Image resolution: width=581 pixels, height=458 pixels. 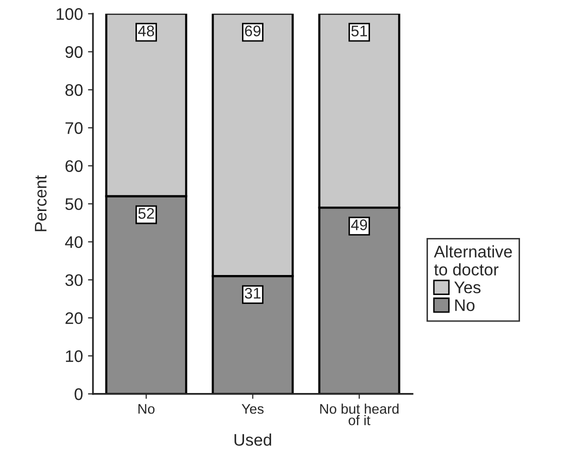 I want to click on y-tick-label: 20, so click(x=74, y=318).